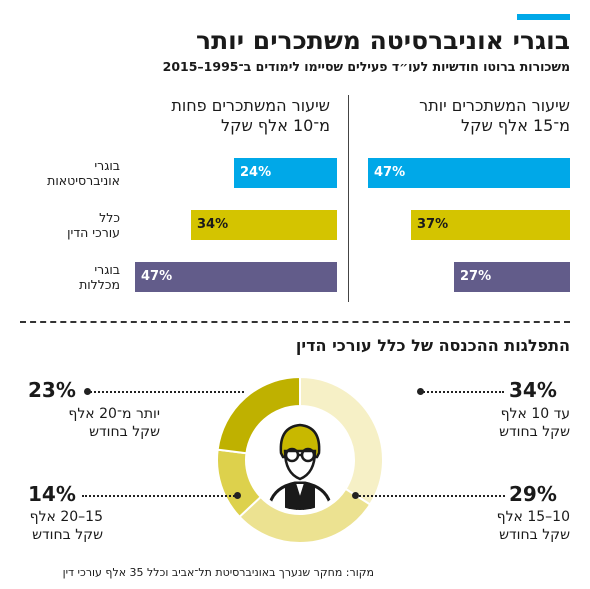  What do you see at coordinates (469, 173) in the screenshot?
I see `bar-over-15k-university: 47%` at bounding box center [469, 173].